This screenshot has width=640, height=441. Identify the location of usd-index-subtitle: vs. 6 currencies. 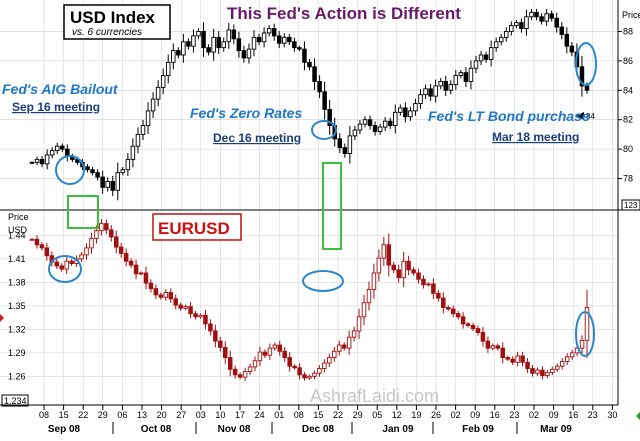
(107, 32).